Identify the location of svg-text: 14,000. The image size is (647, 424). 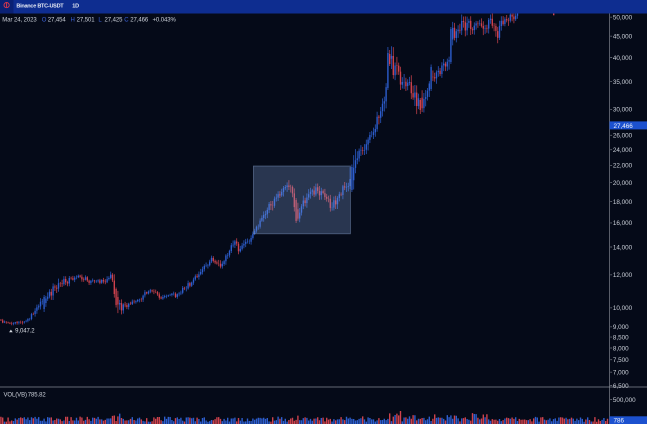
(623, 247).